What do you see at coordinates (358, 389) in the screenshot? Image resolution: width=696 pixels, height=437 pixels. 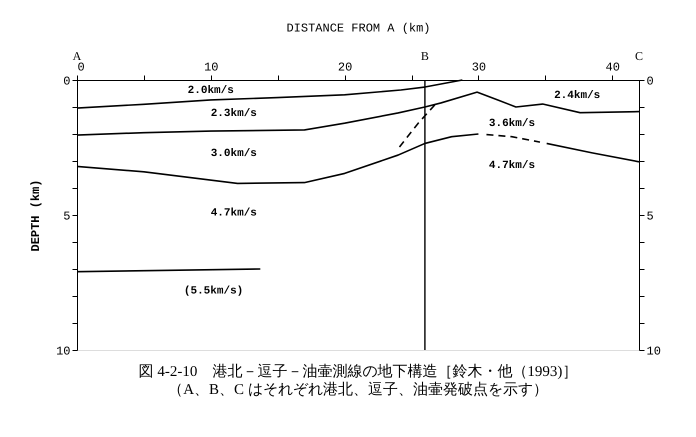 I see `text: （A、B、C はそれぞれ港北、逗子、油壷発破点を示す）` at bounding box center [358, 389].